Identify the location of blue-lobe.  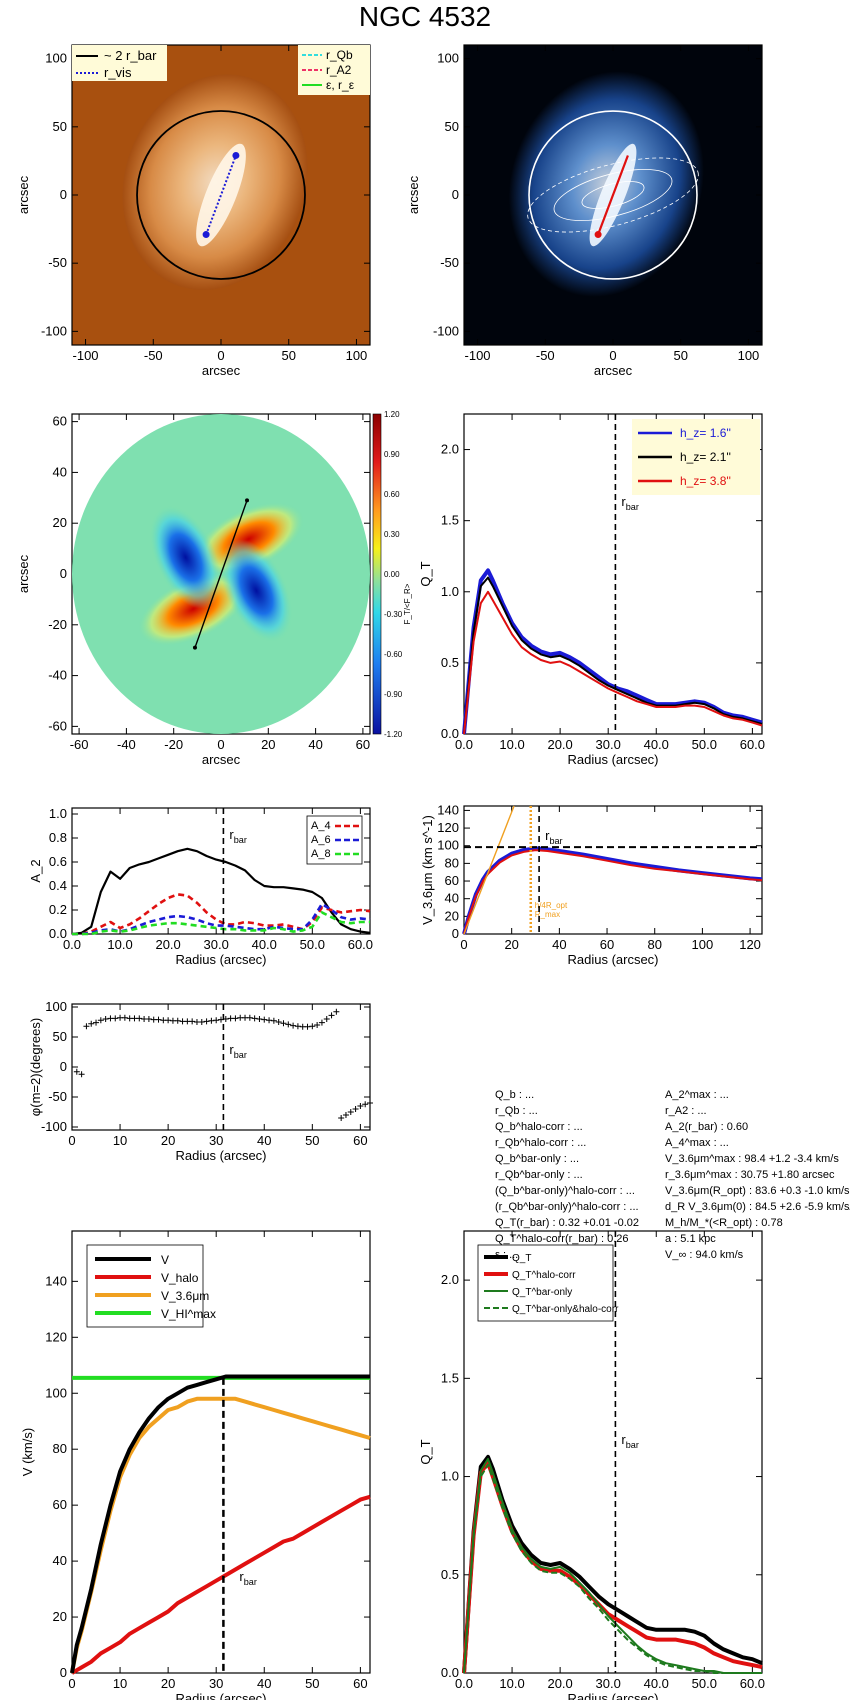
(185, 557).